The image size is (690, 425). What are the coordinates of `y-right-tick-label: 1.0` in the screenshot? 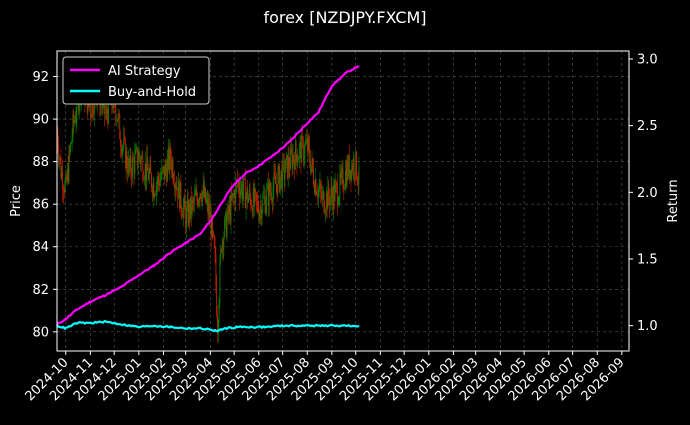 It's located at (647, 326).